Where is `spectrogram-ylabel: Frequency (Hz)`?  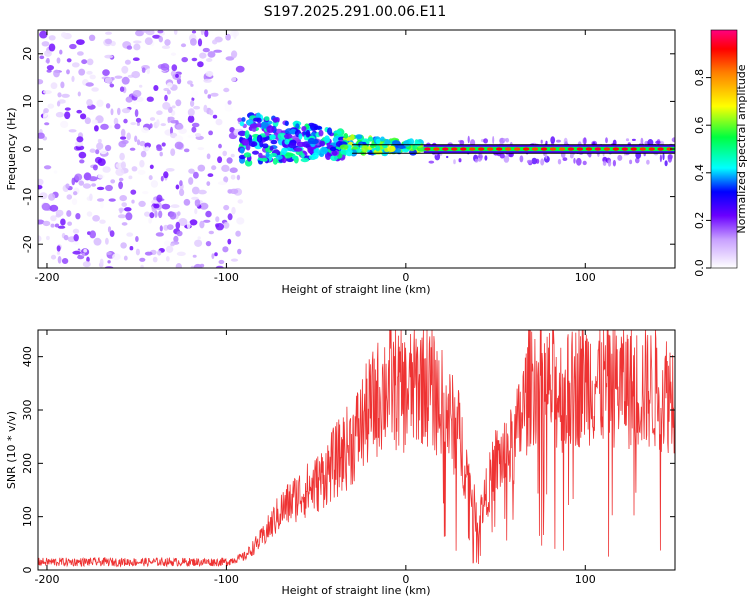
spectrogram-ylabel: Frequency (Hz) is located at coordinates (11, 149).